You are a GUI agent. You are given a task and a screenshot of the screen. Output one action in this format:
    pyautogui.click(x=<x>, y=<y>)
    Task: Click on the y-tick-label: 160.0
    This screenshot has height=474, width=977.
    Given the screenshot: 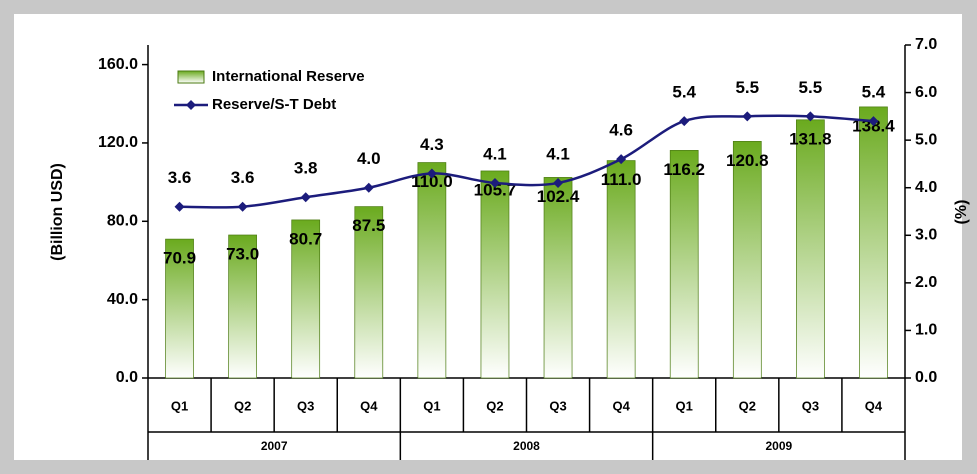 What is the action you would take?
    pyautogui.click(x=118, y=64)
    